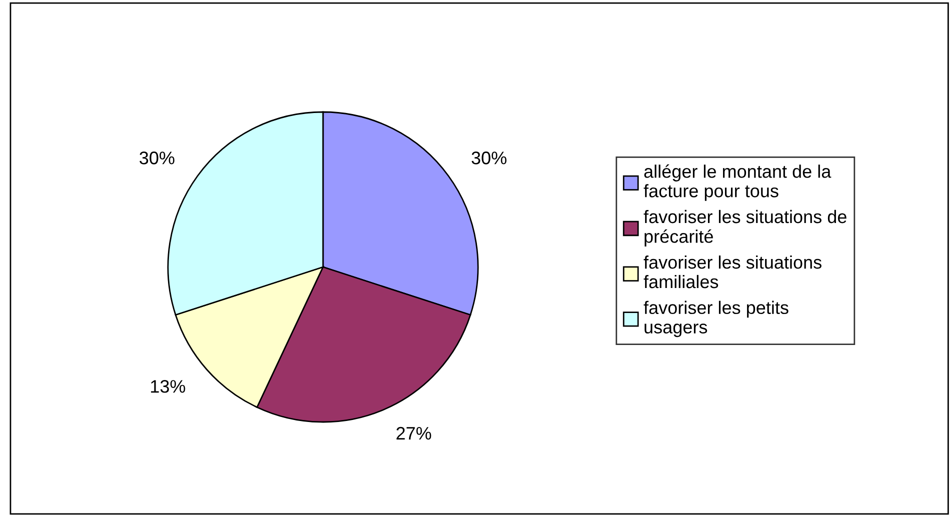 Image resolution: width=952 pixels, height=517 pixels. Describe the element at coordinates (414, 433) in the screenshot. I see `data-label: 27%` at that location.